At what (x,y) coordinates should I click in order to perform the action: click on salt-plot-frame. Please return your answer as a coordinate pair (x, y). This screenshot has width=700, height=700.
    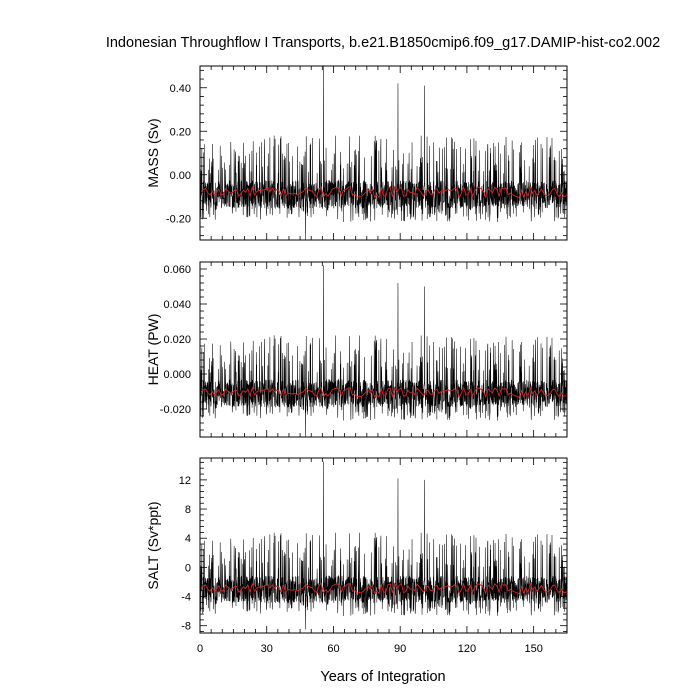
    Looking at the image, I should click on (383, 545).